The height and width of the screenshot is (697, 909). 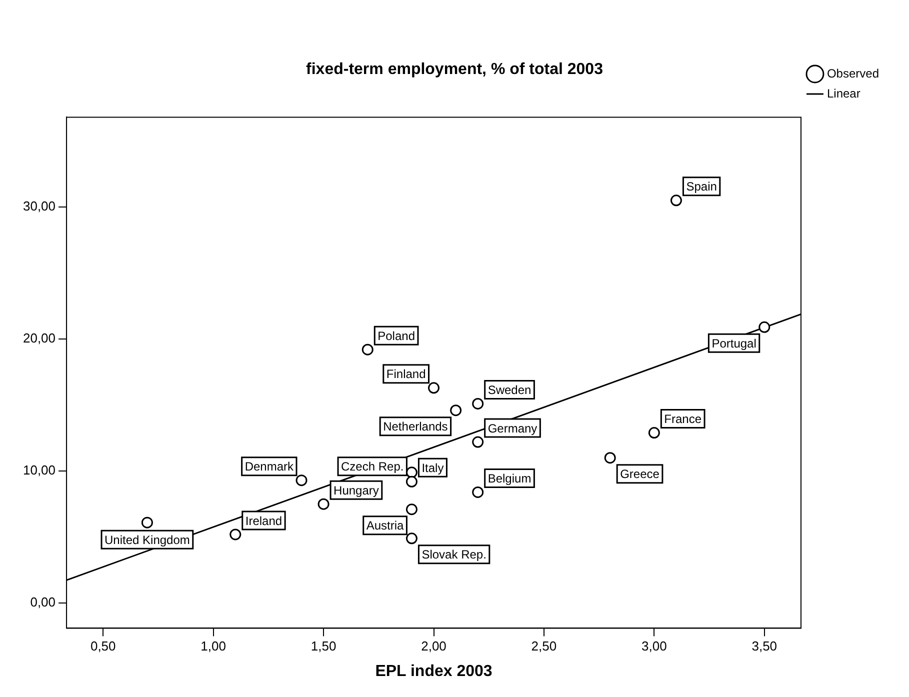 I want to click on x-tick-label: 3,50, so click(x=765, y=646).